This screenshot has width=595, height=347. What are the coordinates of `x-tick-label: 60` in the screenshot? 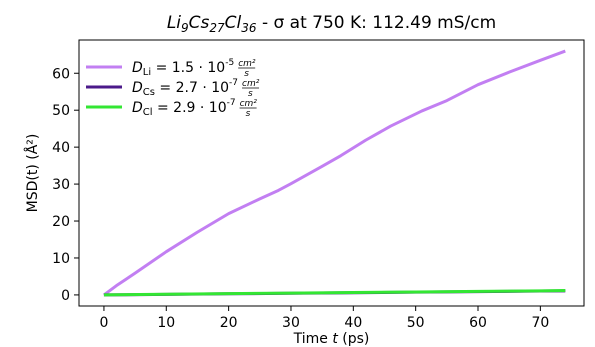 It's located at (478, 323).